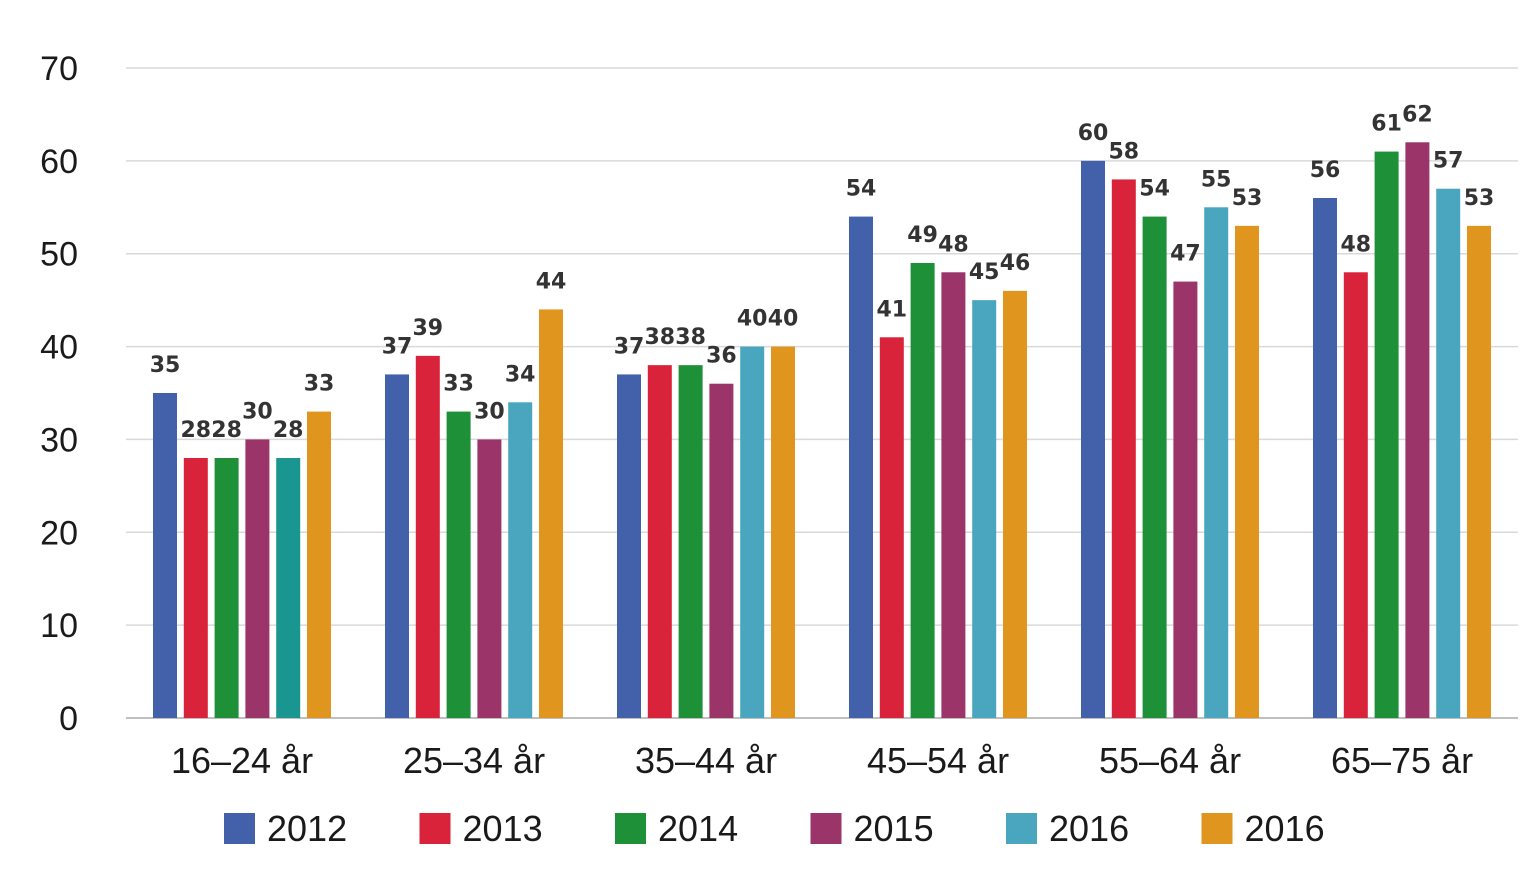  What do you see at coordinates (690, 337) in the screenshot?
I see `data-label: 38` at bounding box center [690, 337].